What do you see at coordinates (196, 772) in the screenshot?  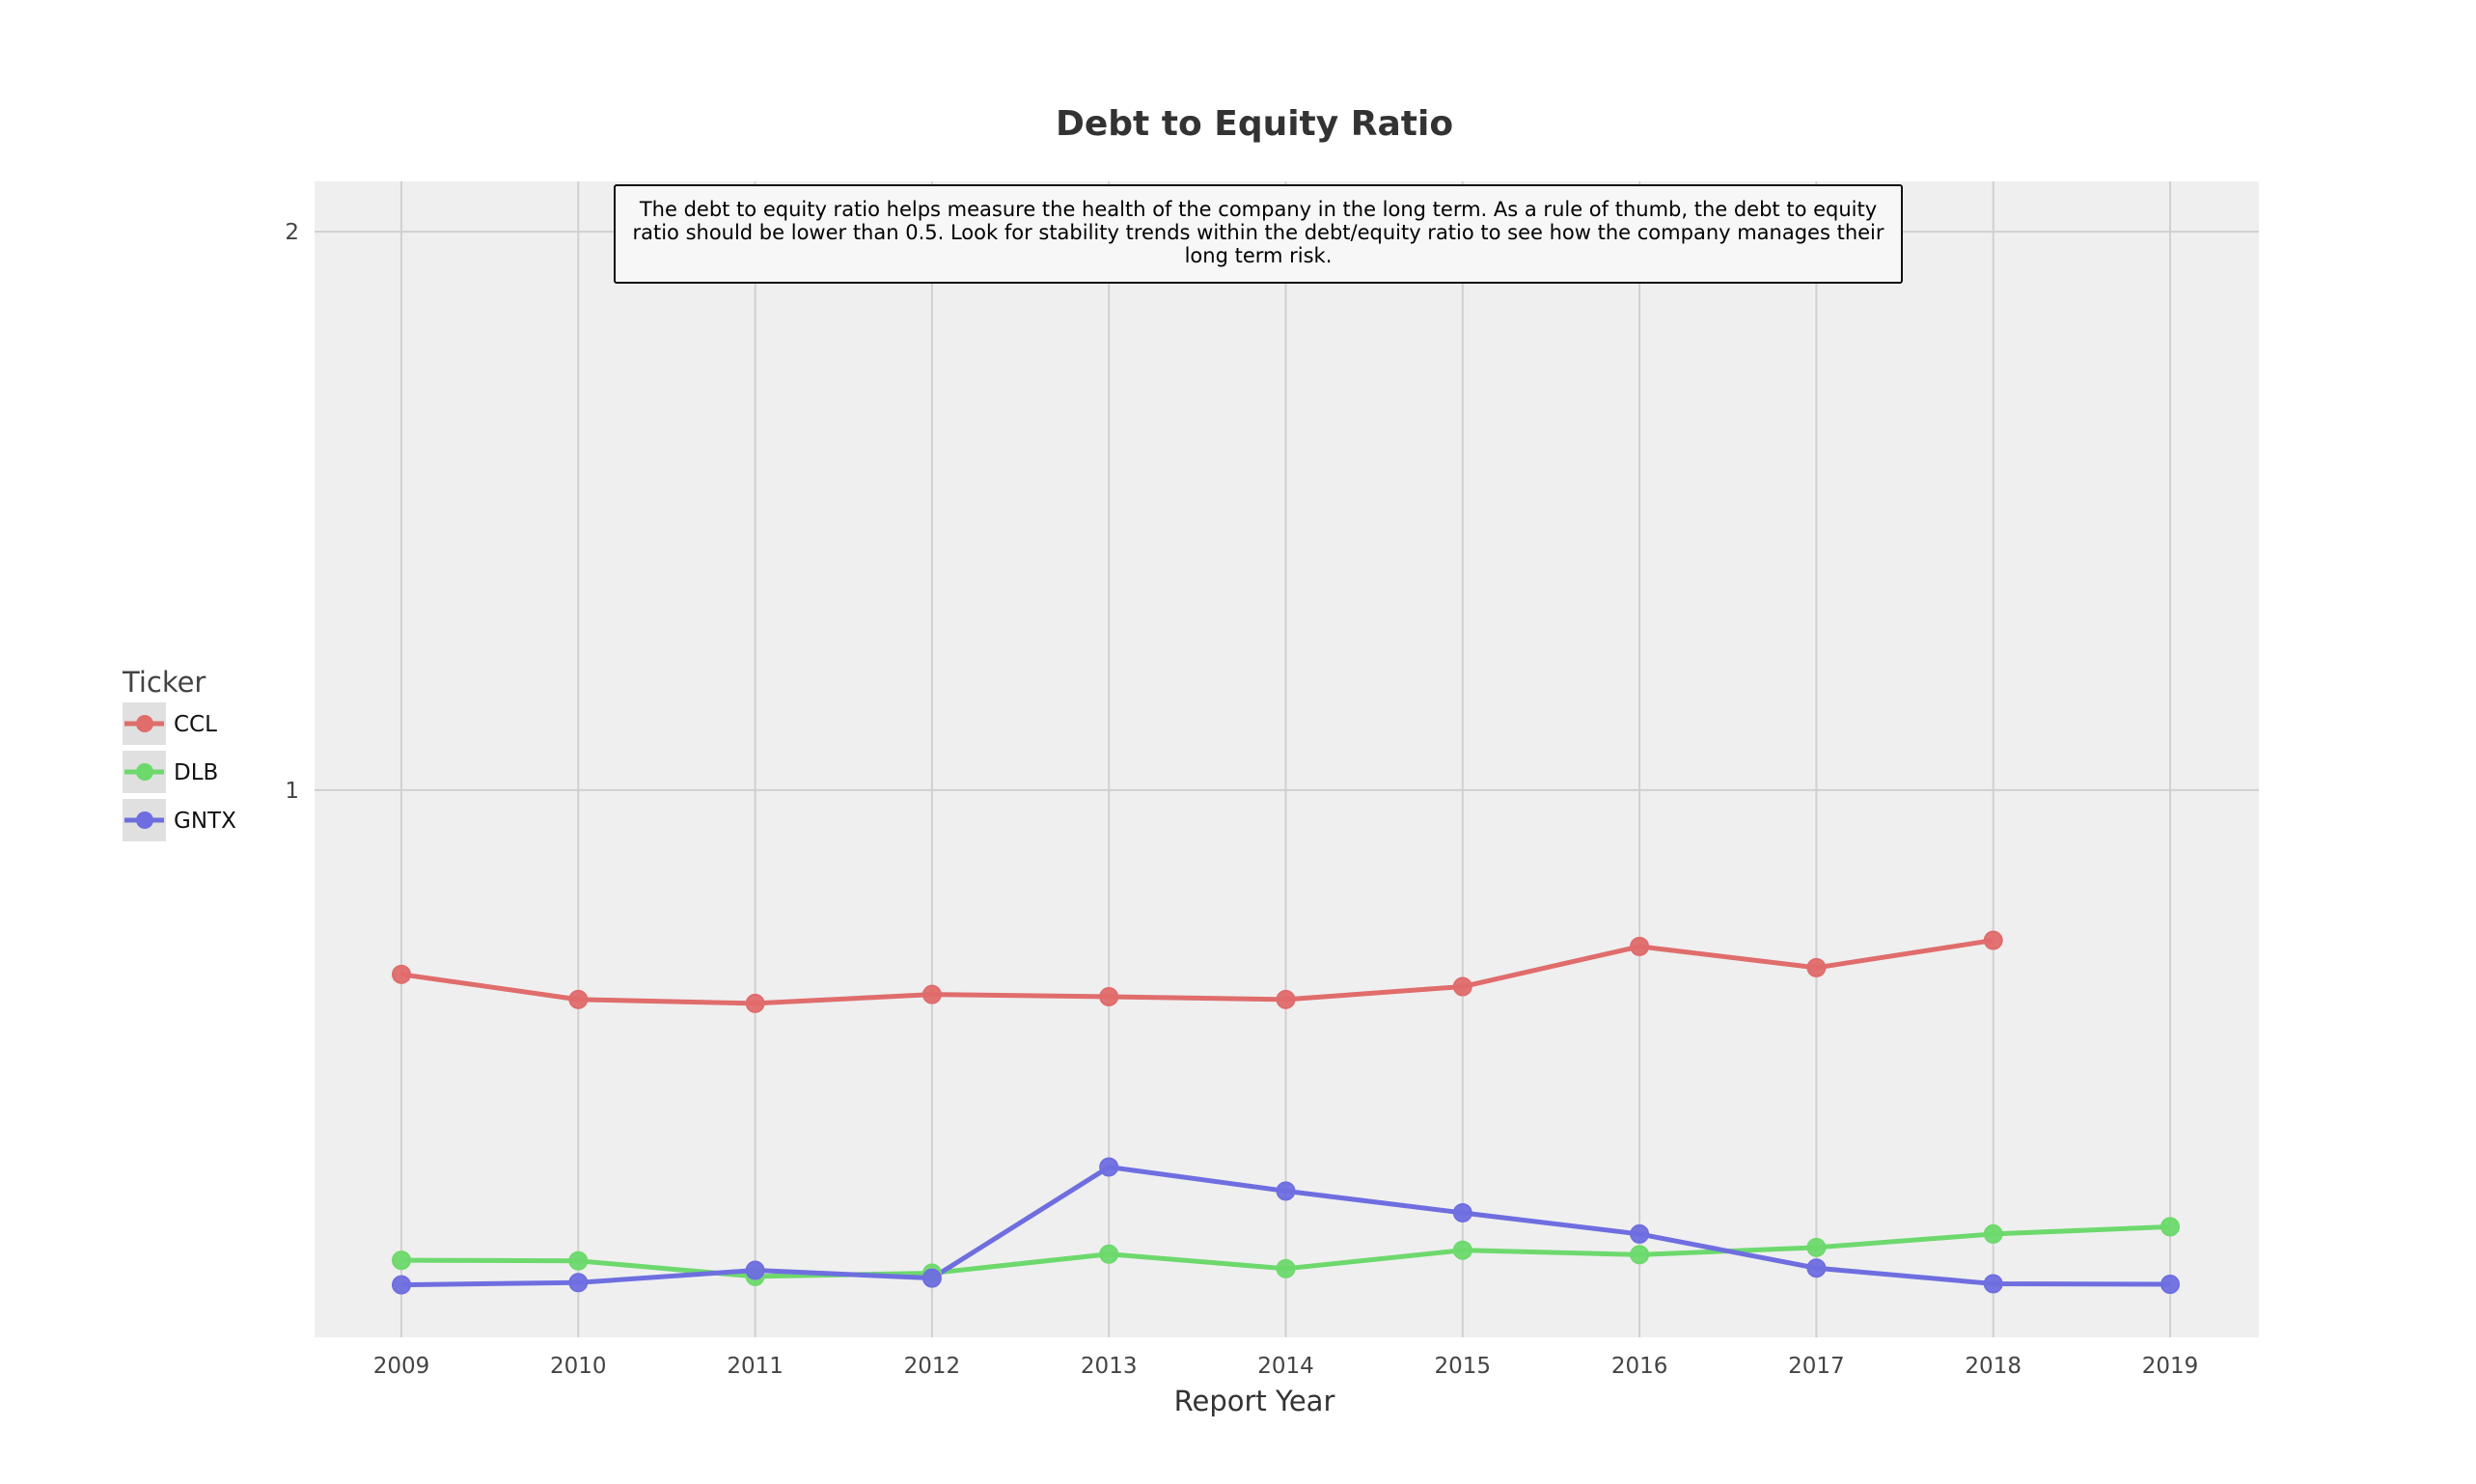 I see `legend-label-dlb: DLB` at bounding box center [196, 772].